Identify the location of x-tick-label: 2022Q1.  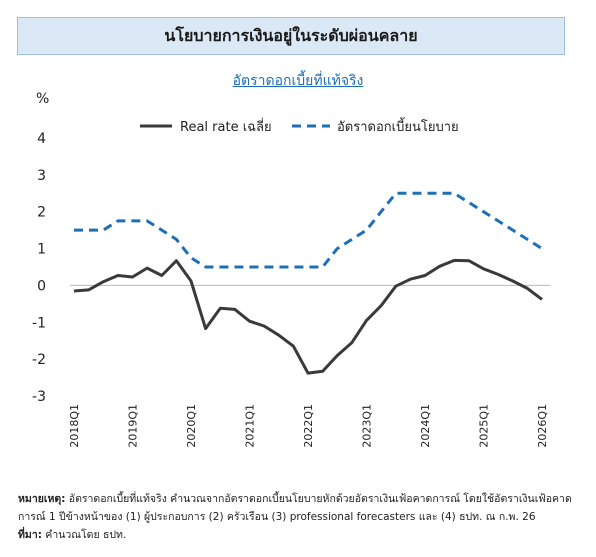
(308, 426).